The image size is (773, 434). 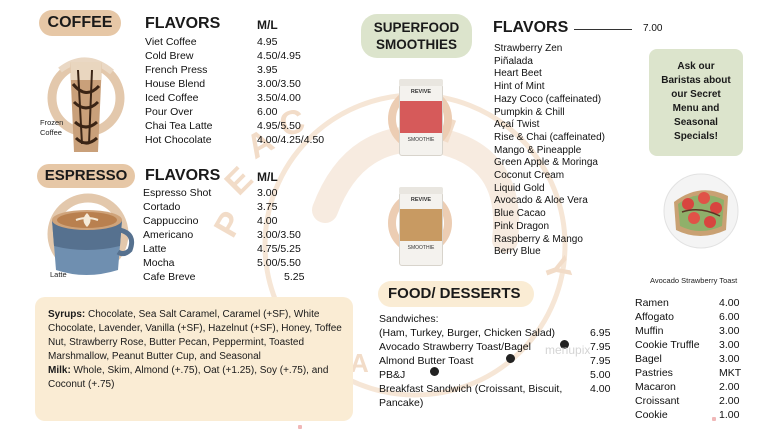 I want to click on espresso-price-label: M/L, so click(x=267, y=177).